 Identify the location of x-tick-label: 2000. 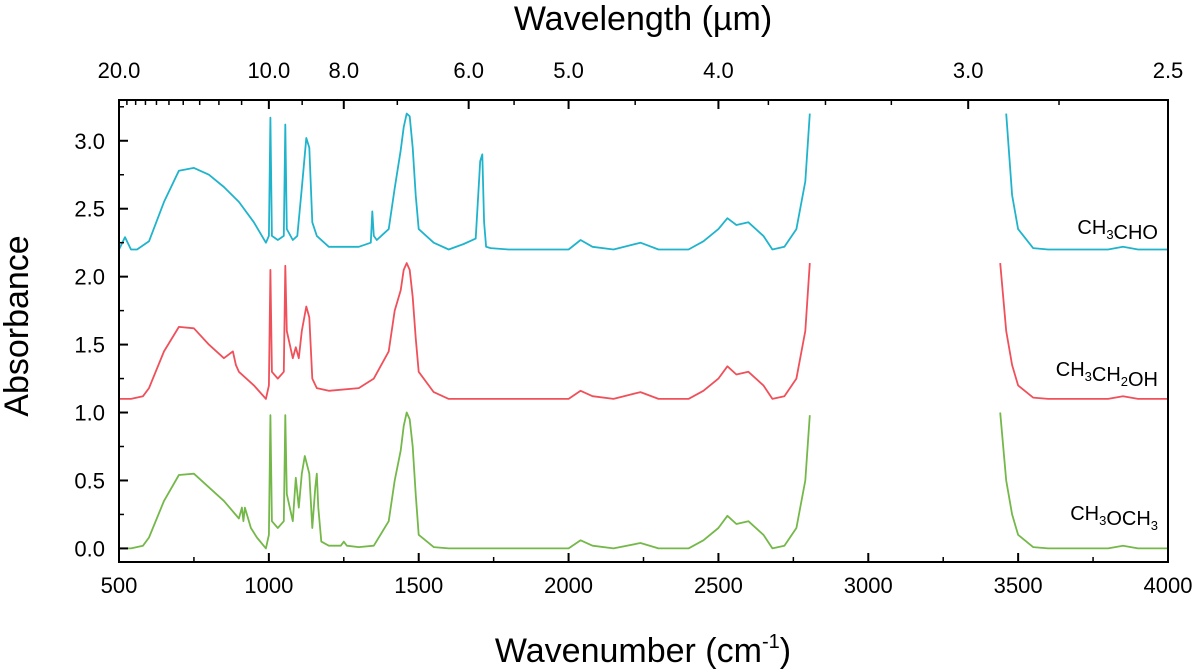
(568, 585).